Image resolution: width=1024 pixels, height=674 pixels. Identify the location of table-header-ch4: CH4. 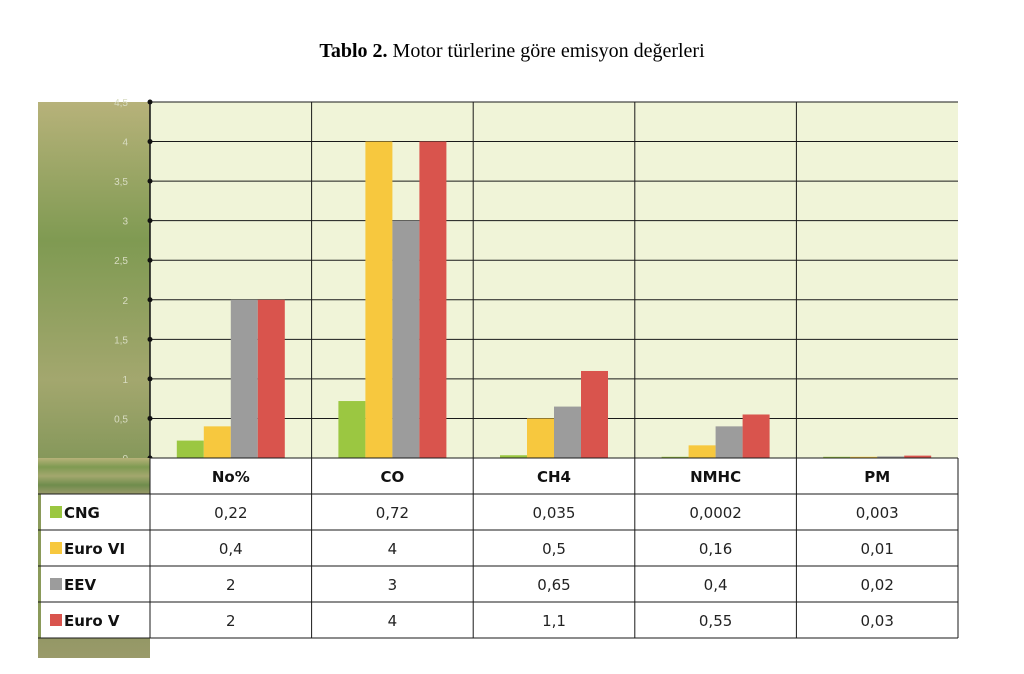
(554, 477).